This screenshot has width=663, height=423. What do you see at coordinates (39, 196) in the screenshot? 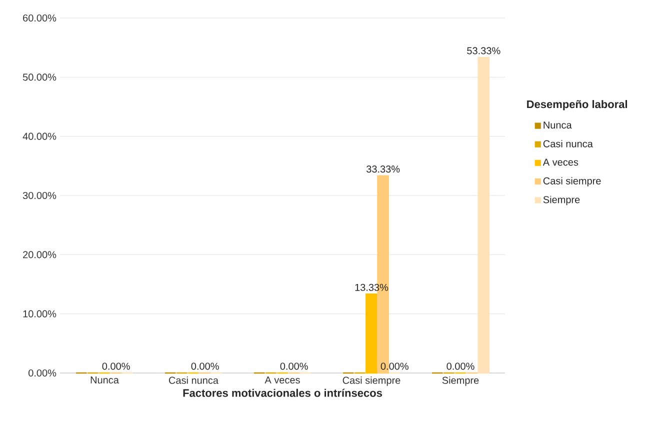
I see `y-tick-label: 30.00%` at bounding box center [39, 196].